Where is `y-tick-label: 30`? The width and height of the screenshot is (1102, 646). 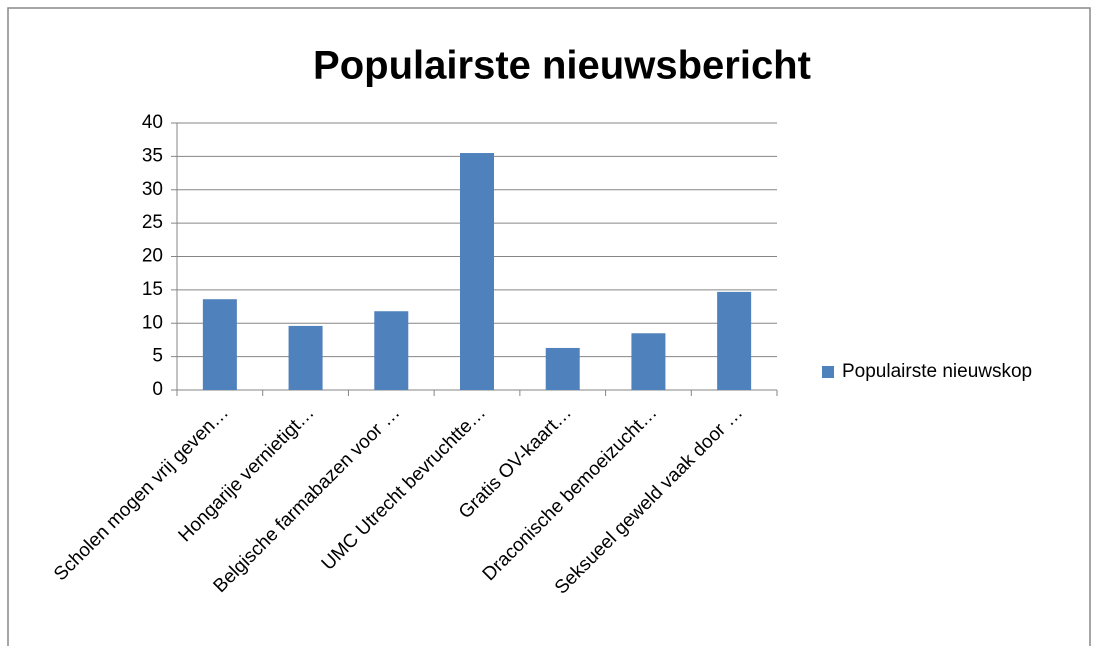 y-tick-label: 30 is located at coordinates (152, 189).